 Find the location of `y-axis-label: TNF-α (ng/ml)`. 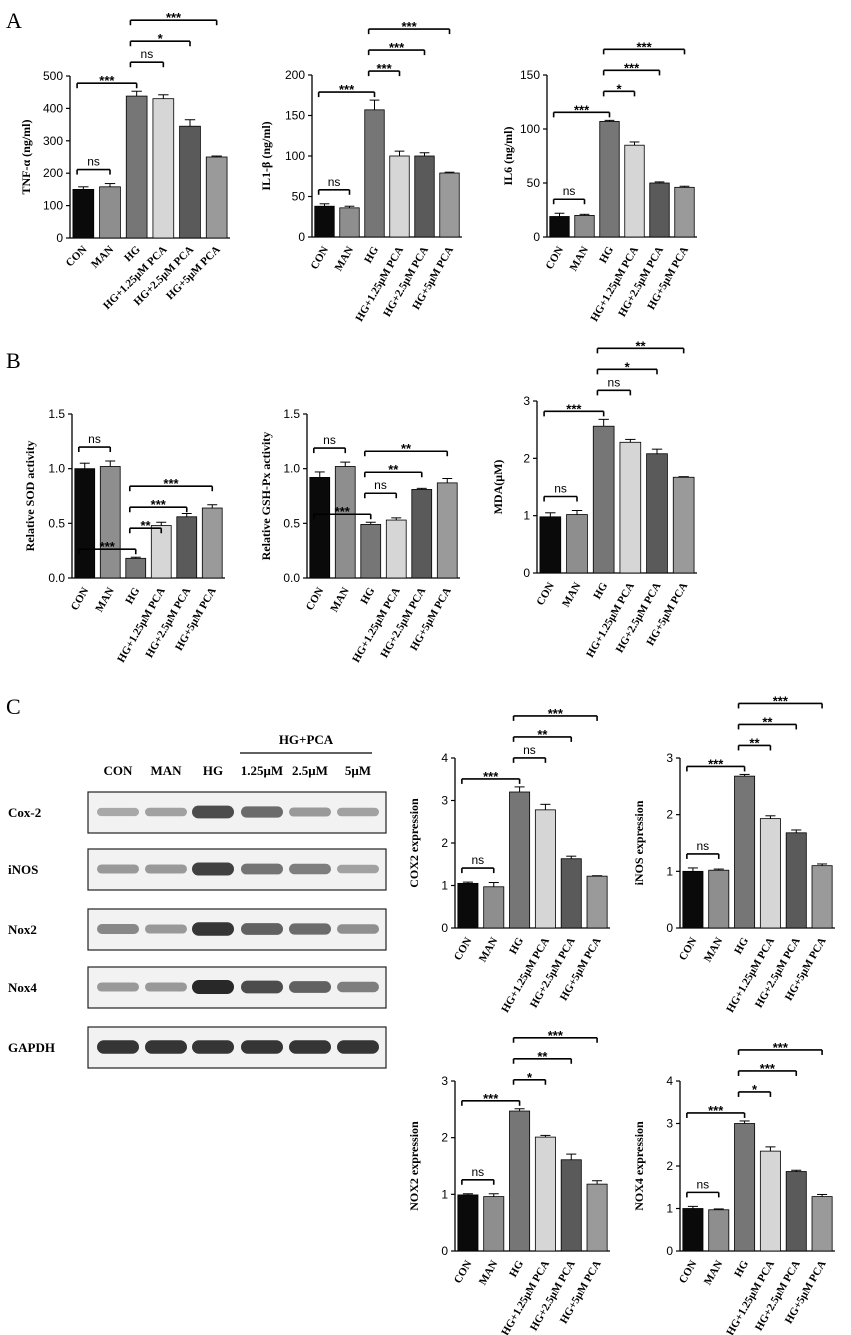

y-axis-label: TNF-α (ng/ml) is located at coordinates (26, 156).